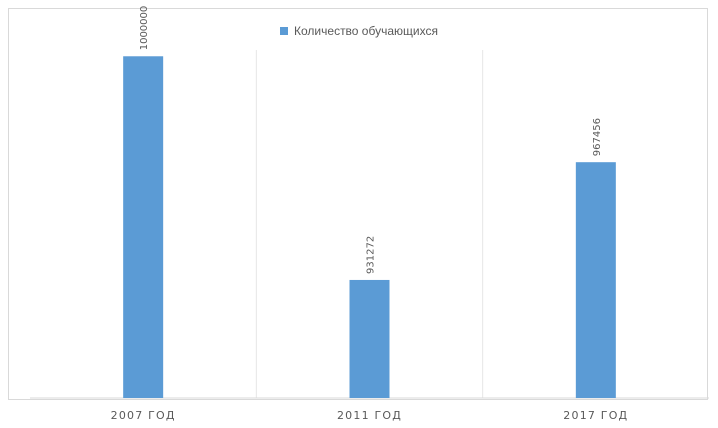 The image size is (718, 428). Describe the element at coordinates (595, 415) in the screenshot. I see `x-tick-label: 2017 ГОД` at that location.